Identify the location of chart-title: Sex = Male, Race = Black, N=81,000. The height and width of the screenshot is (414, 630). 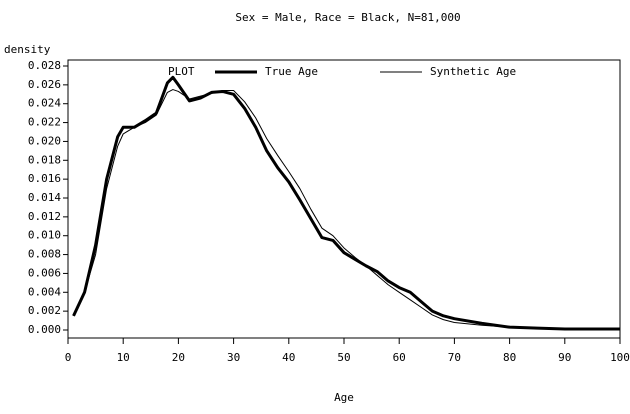
(347, 17).